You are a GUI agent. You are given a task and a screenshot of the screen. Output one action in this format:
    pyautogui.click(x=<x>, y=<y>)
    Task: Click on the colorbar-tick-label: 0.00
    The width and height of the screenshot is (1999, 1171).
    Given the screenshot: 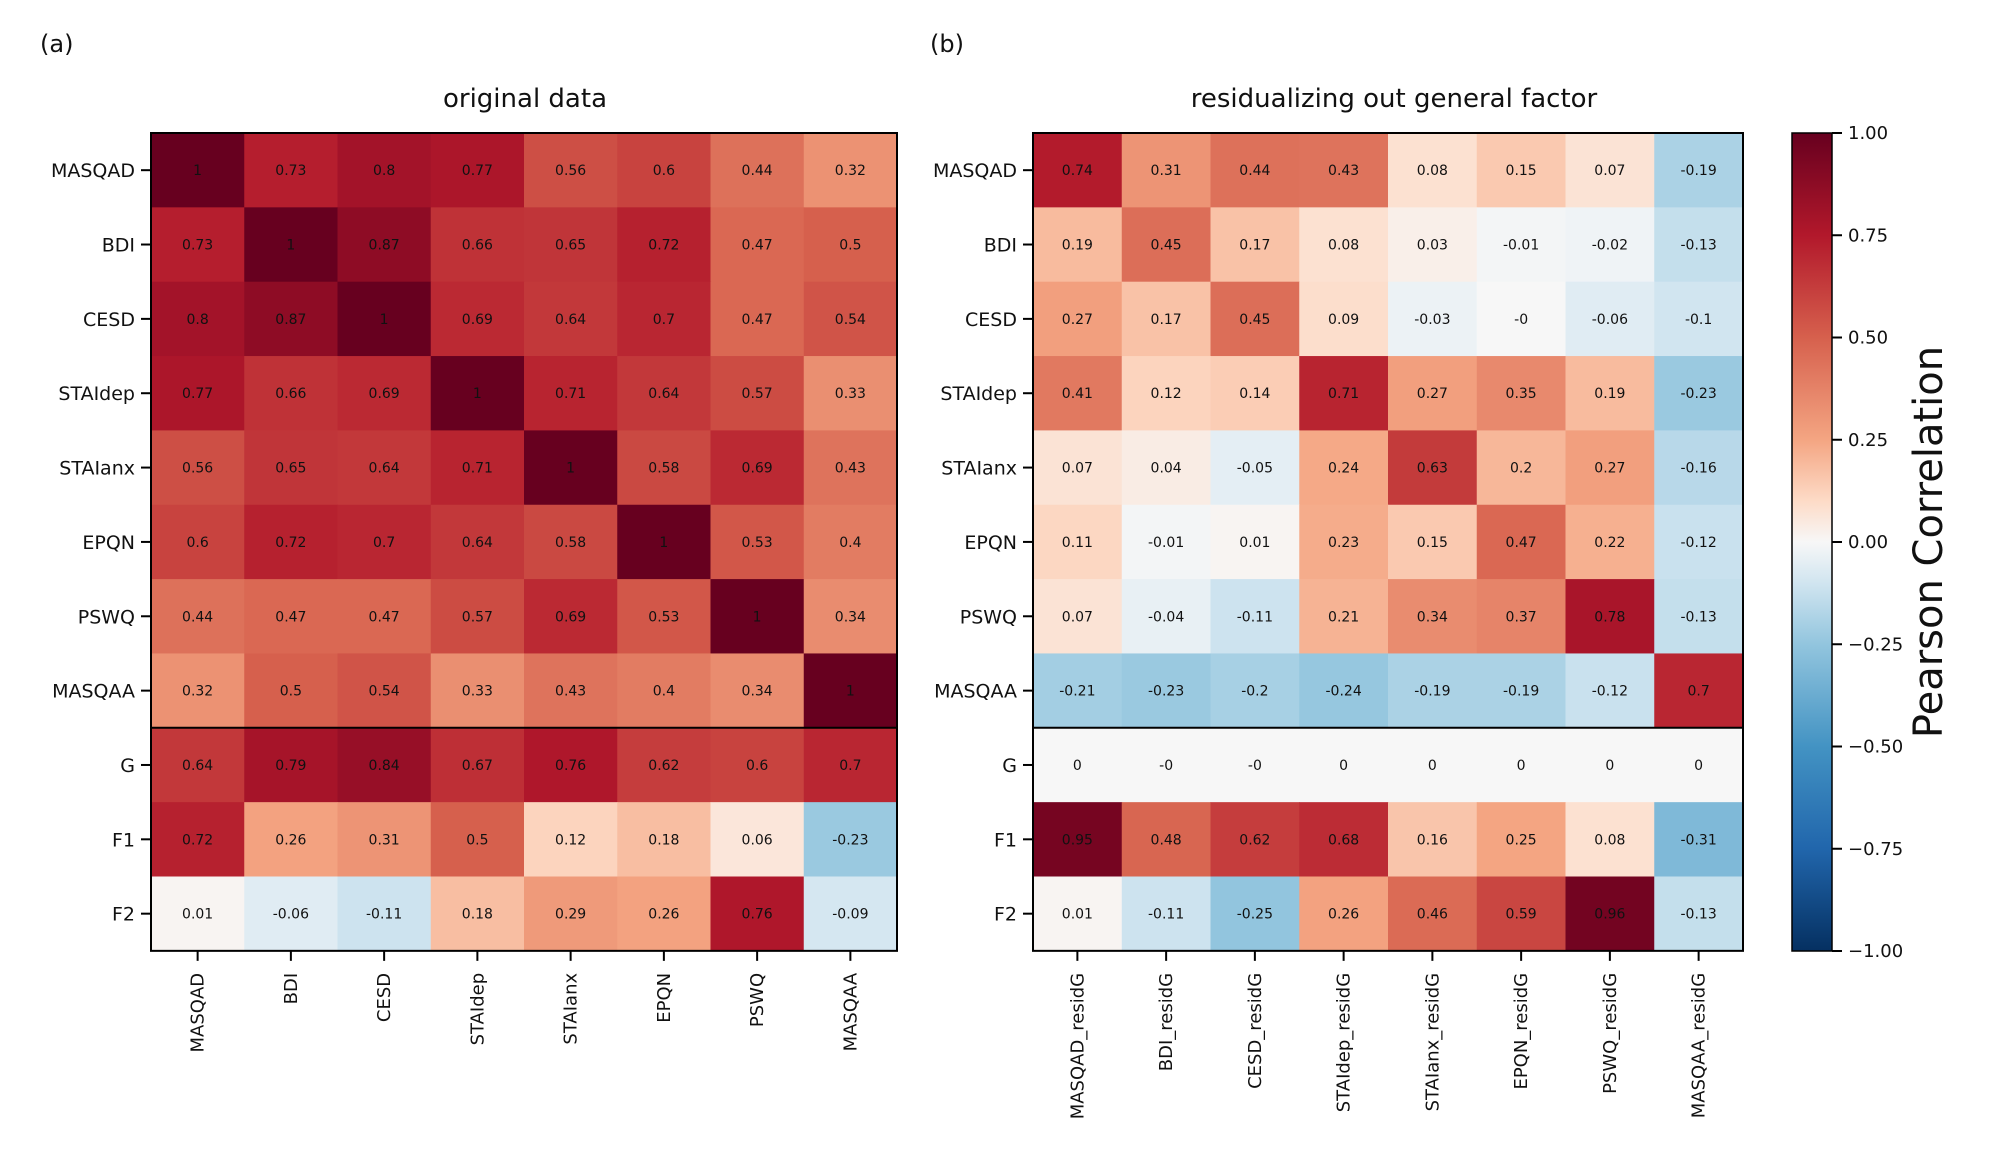 What is the action you would take?
    pyautogui.click(x=1868, y=542)
    